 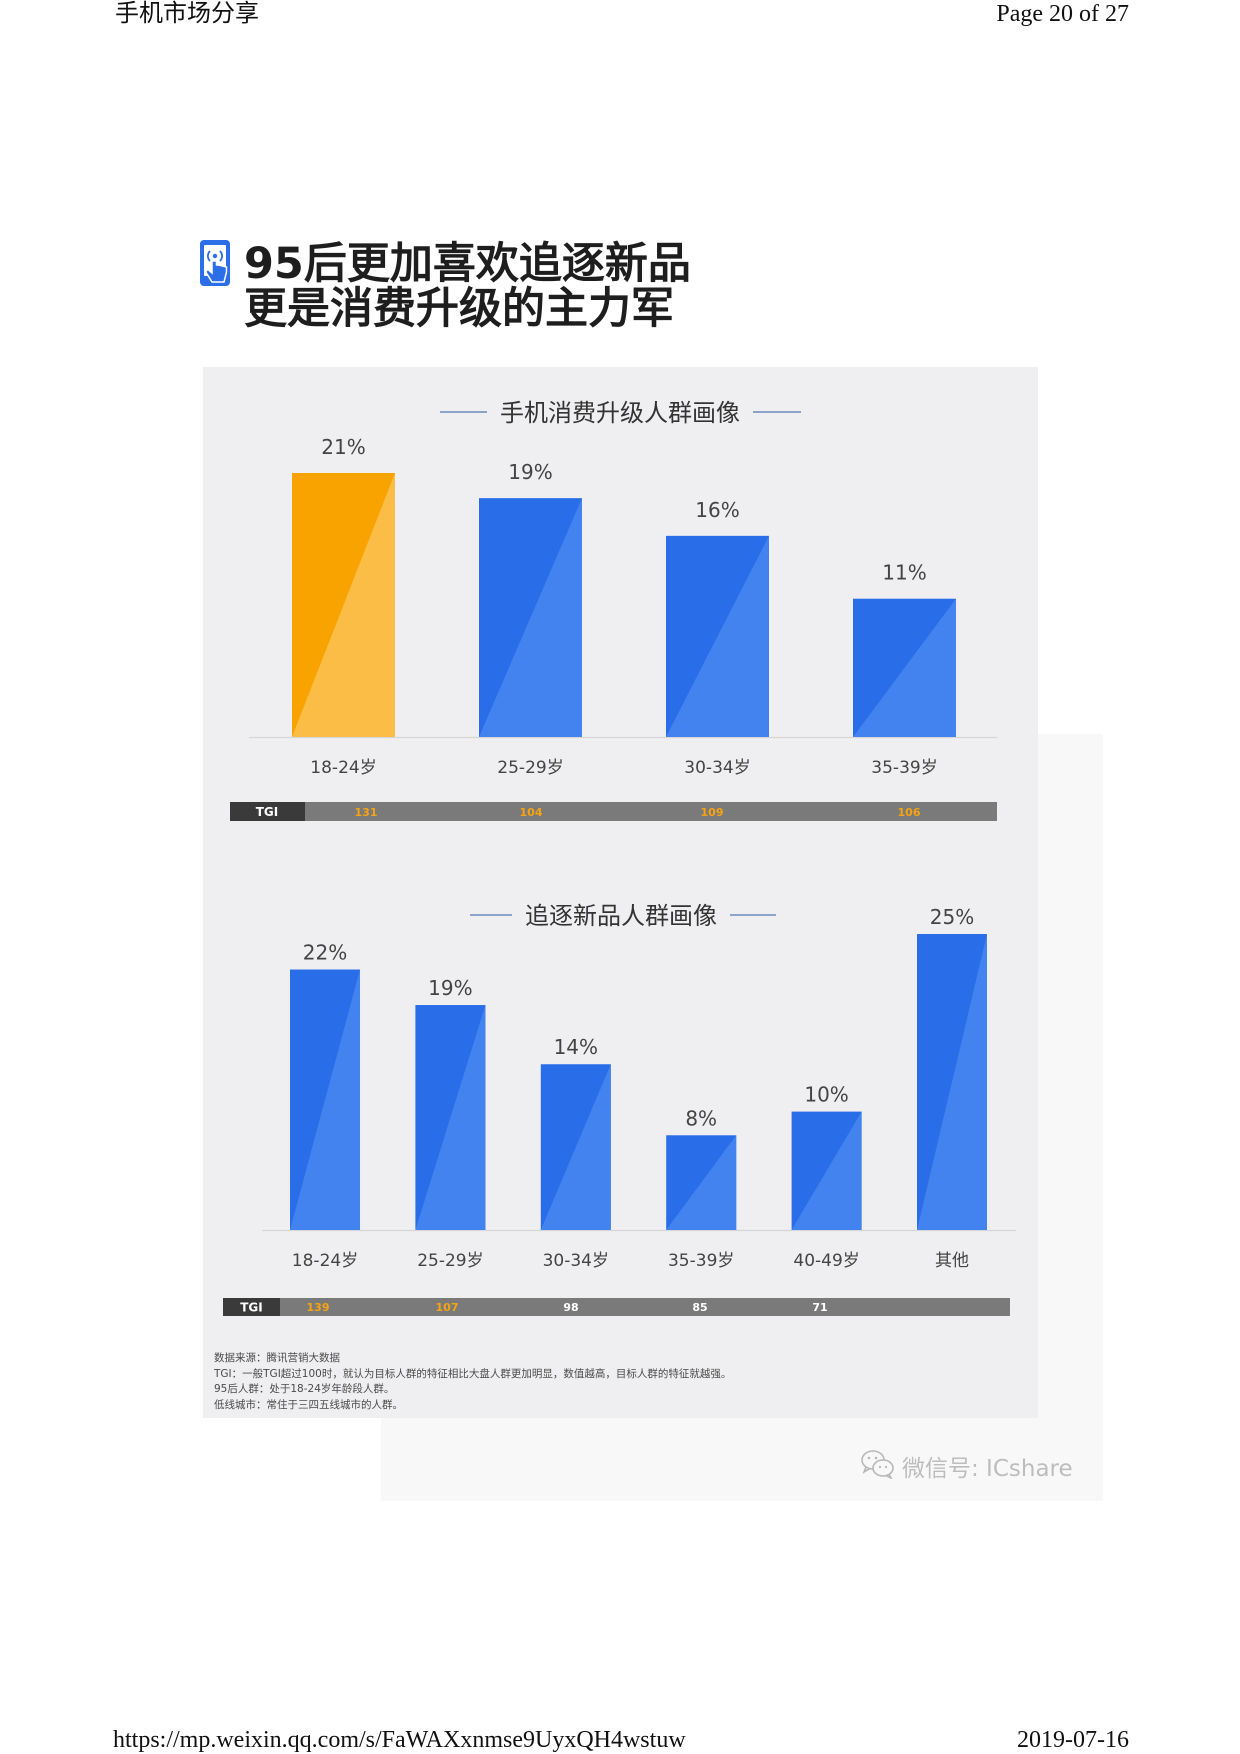 What do you see at coordinates (318, 1307) in the screenshot?
I see `novelty-tgi-value: 139` at bounding box center [318, 1307].